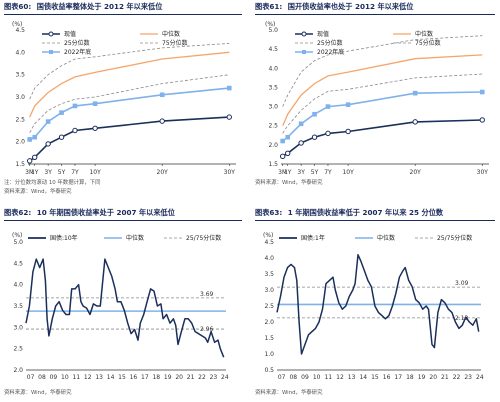 The height and width of the screenshot is (402, 500). I want to click on p75-value-label: 3.09, so click(462, 283).